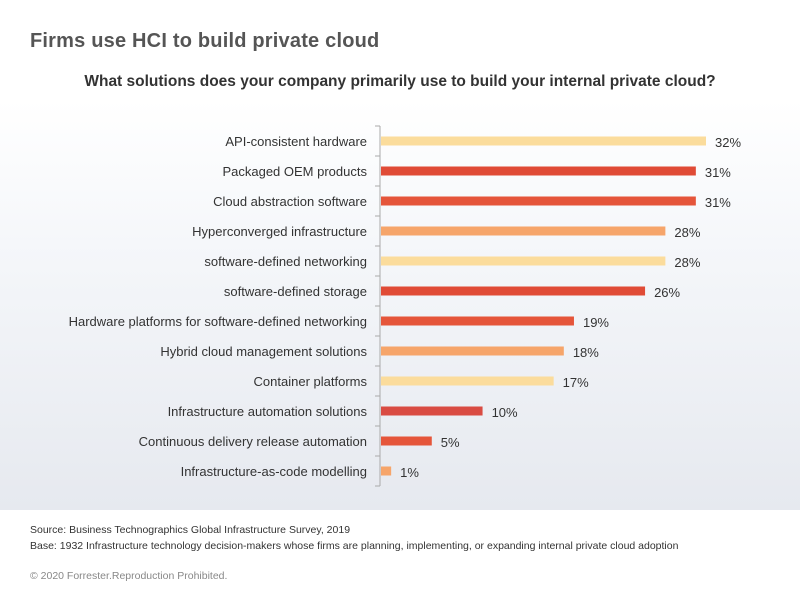 The image size is (800, 610). Describe the element at coordinates (296, 141) in the screenshot. I see `category-label: API-consistent hardware` at that location.